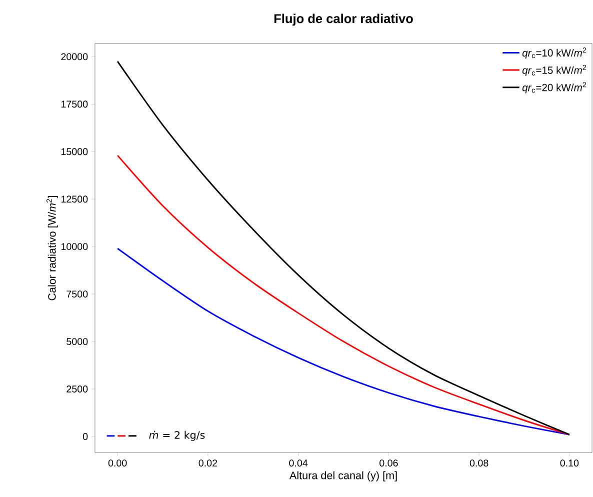 This screenshot has width=593, height=497. Describe the element at coordinates (77, 342) in the screenshot. I see `y-tick-label: 5000` at that location.